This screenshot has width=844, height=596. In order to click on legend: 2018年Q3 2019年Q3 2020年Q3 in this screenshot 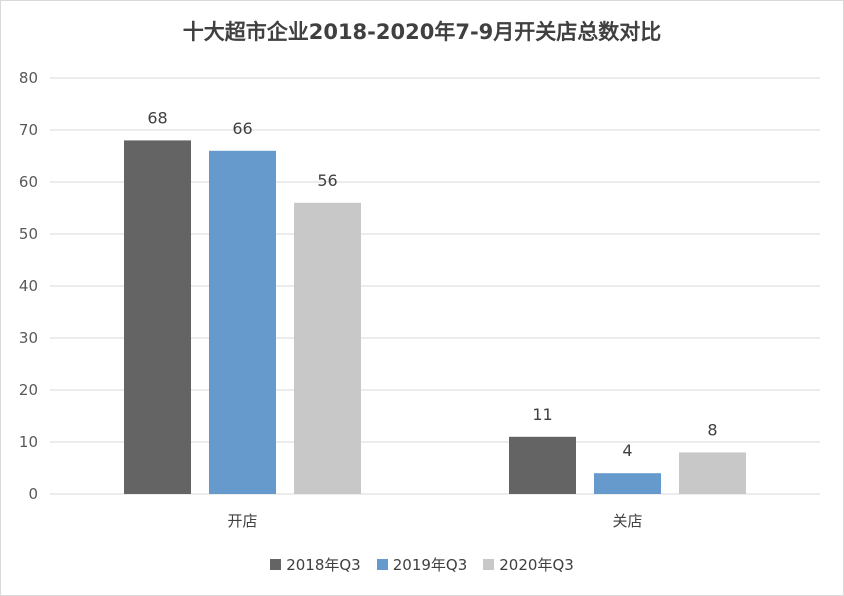, I will do `click(422, 564)`.